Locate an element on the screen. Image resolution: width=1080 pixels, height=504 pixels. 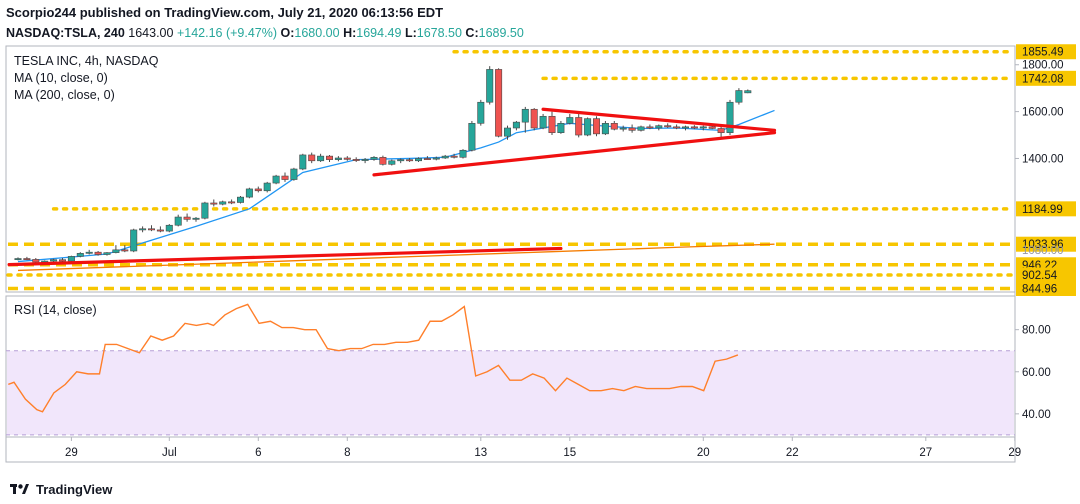
time-tick-label: 22 is located at coordinates (792, 453).